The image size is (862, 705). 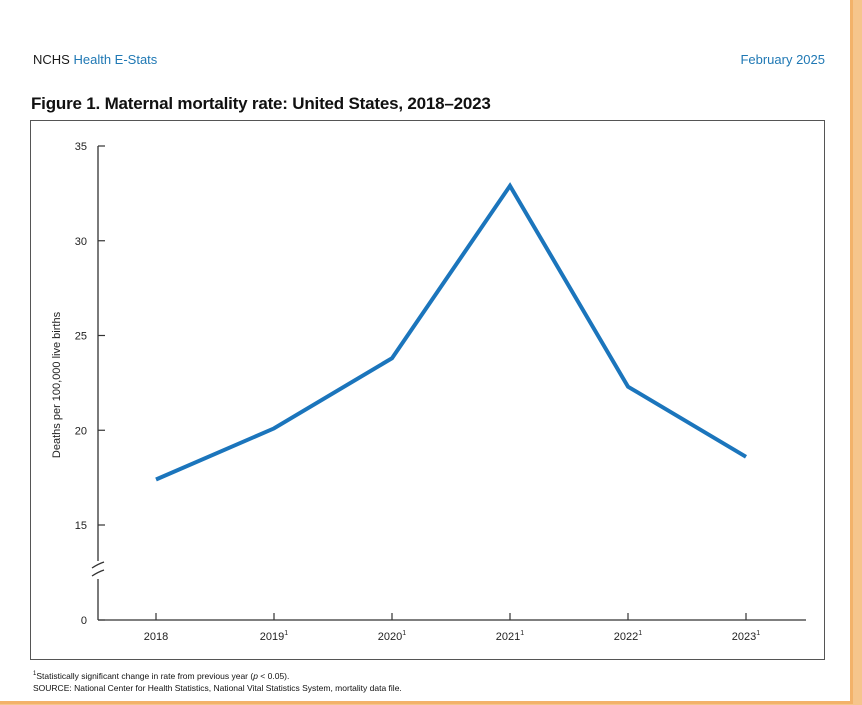 I want to click on x-tick-label: 20221, so click(x=628, y=636).